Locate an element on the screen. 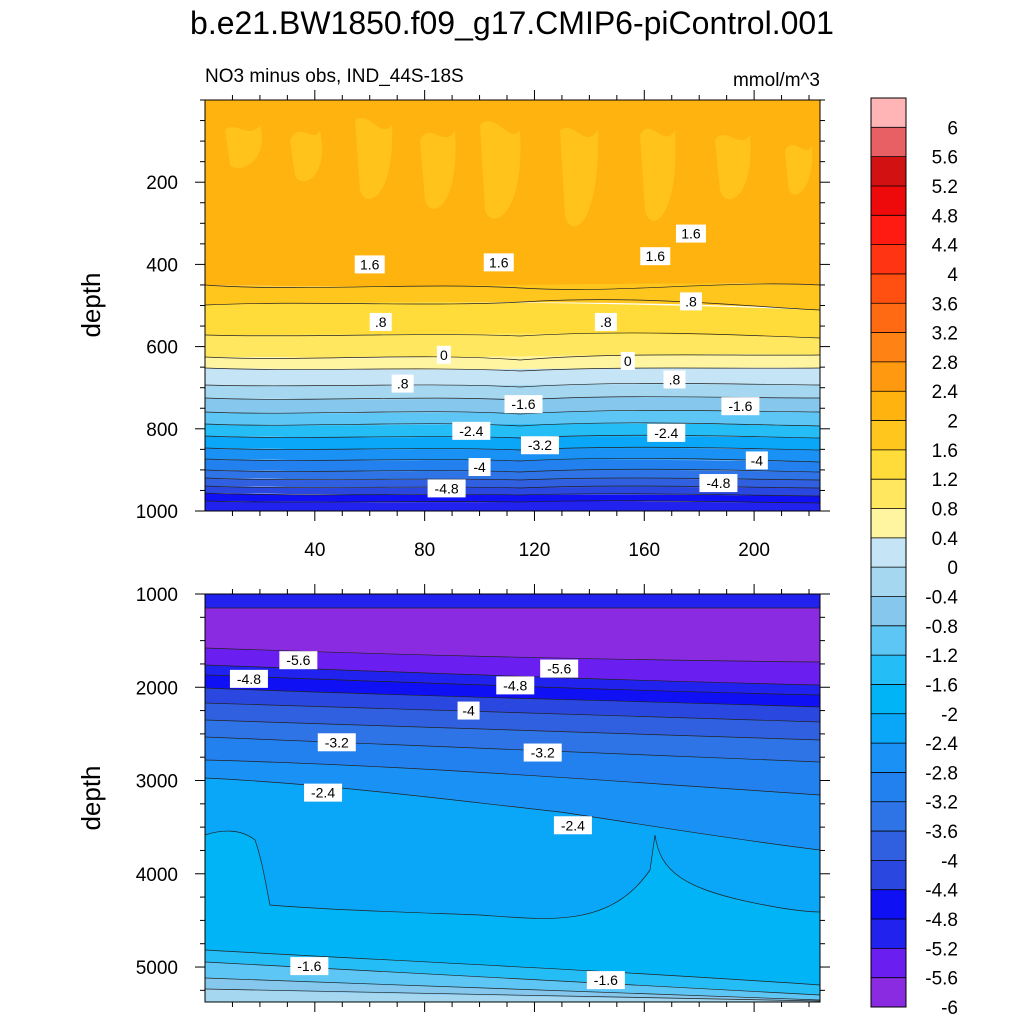  y-tick-label: 800 is located at coordinates (162, 430).